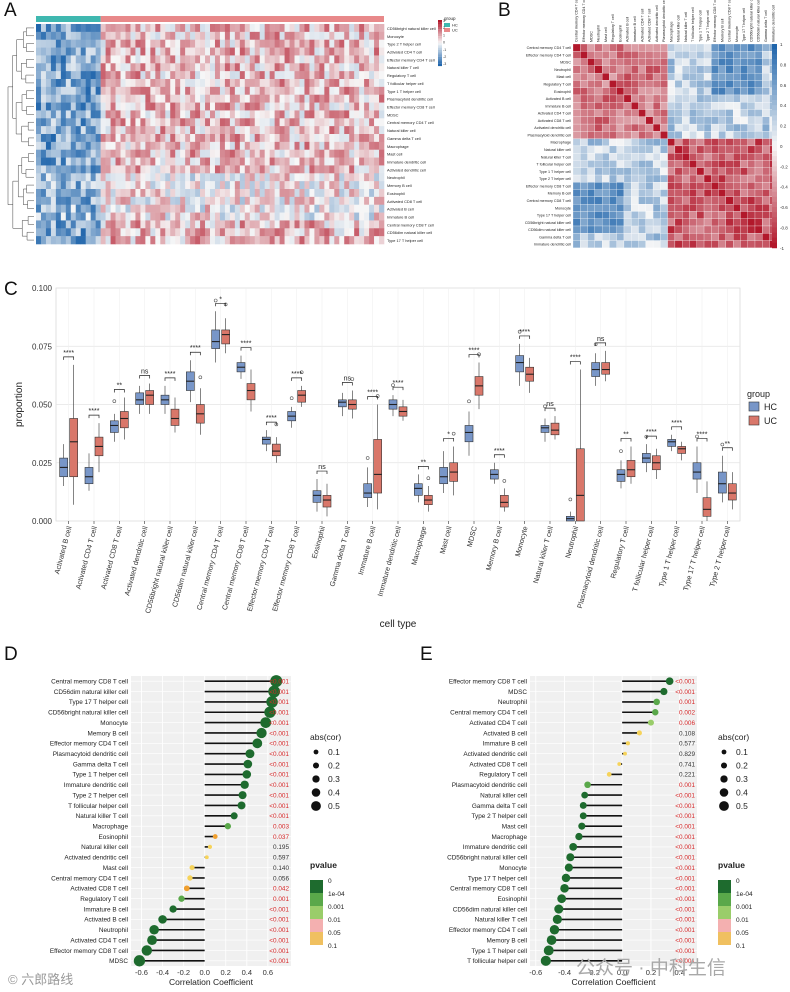 This screenshot has width=790, height=992. What do you see at coordinates (504, 481) in the screenshot?
I see `box-outlier` at bounding box center [504, 481].